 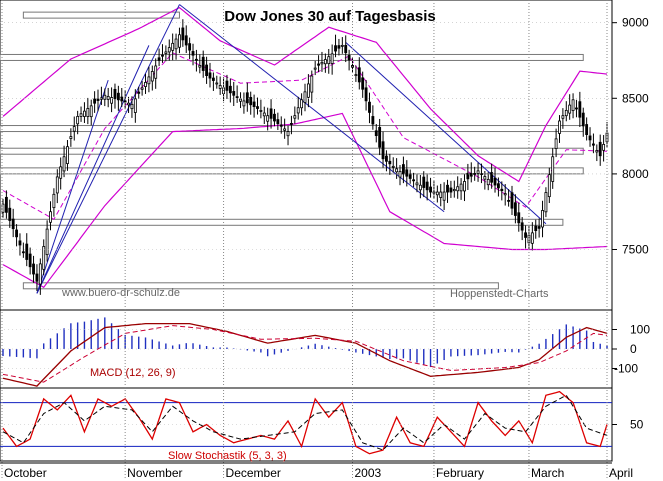 I want to click on macd-label: MACD (12, 26, 9), so click(x=133, y=373).